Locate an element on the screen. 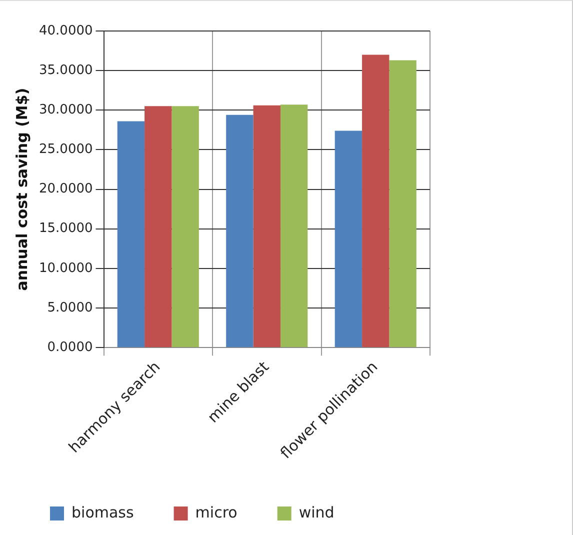 The image size is (573, 535). y-tick-label: 5.0000 is located at coordinates (70, 308).